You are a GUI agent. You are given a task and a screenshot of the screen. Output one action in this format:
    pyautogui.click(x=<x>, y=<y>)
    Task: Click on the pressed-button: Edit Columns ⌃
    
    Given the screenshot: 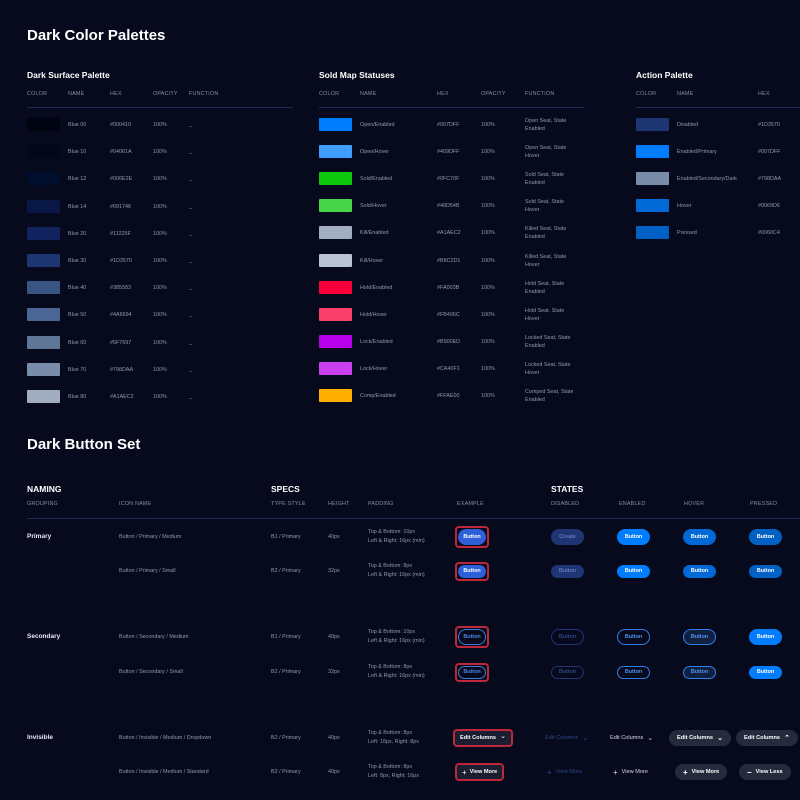 What is the action you would take?
    pyautogui.click(x=767, y=738)
    